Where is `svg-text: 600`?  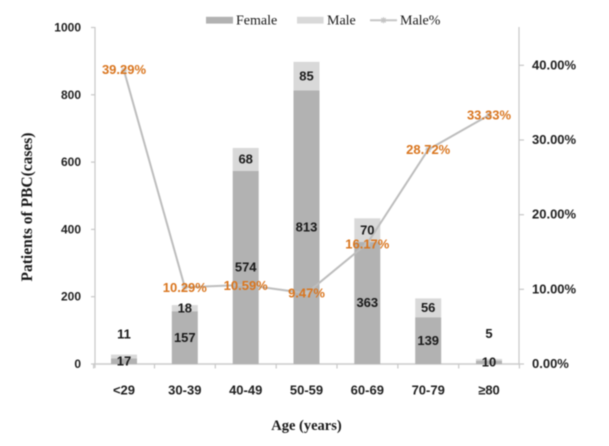
svg-text: 600 is located at coordinates (71, 162).